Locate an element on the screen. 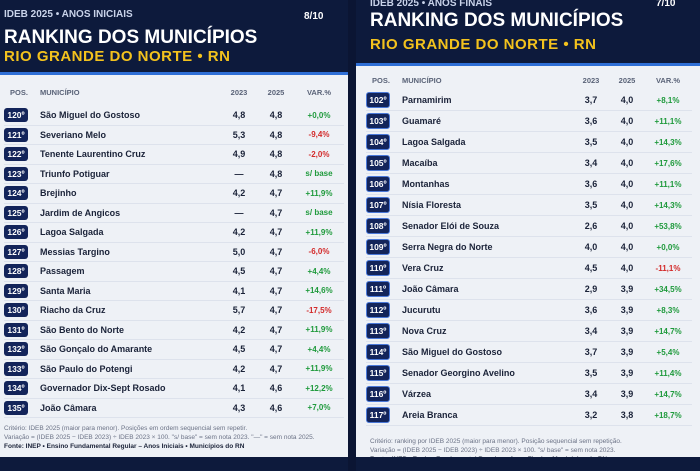 This screenshot has width=700, height=471. variation: -2,0% is located at coordinates (319, 154).